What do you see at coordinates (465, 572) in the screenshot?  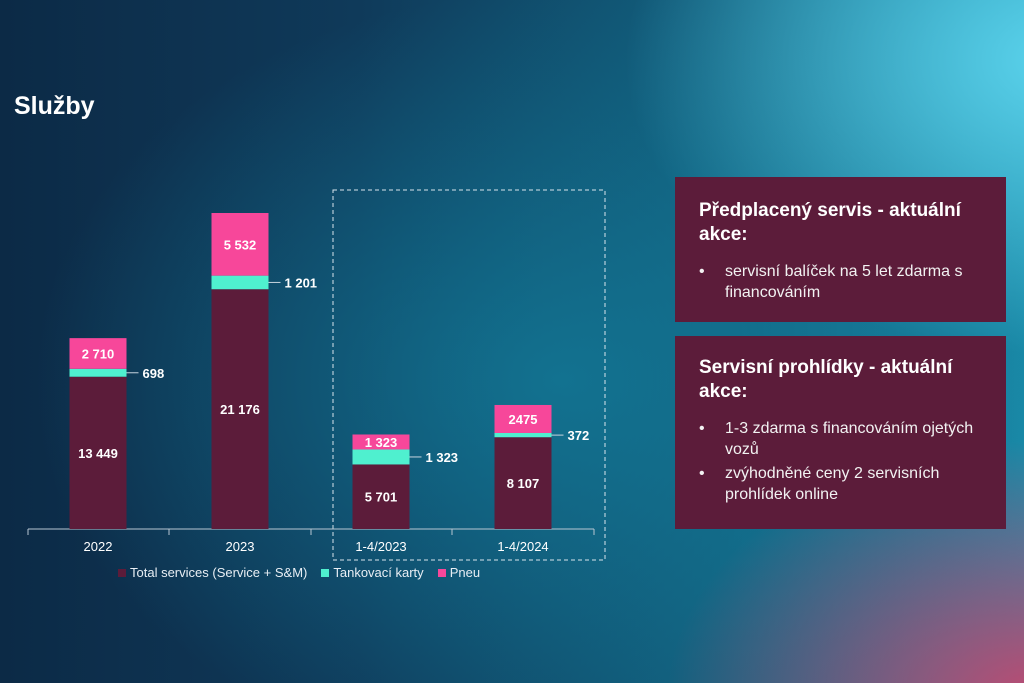 I see `legend-label-pneu: Pneu` at bounding box center [465, 572].